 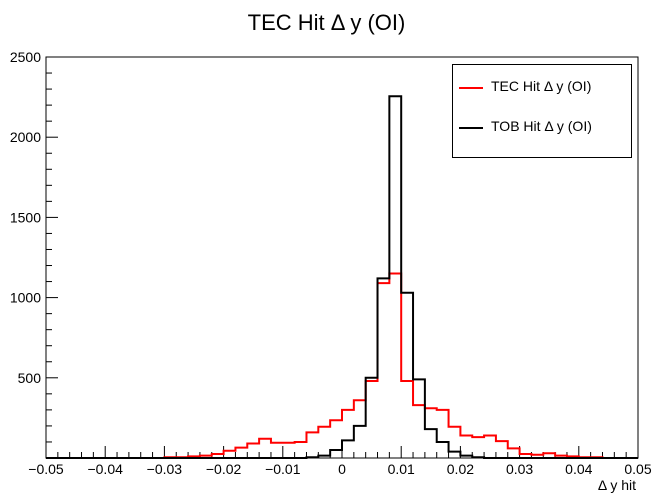 I want to click on x-tick-label: −0.05, so click(x=46, y=469).